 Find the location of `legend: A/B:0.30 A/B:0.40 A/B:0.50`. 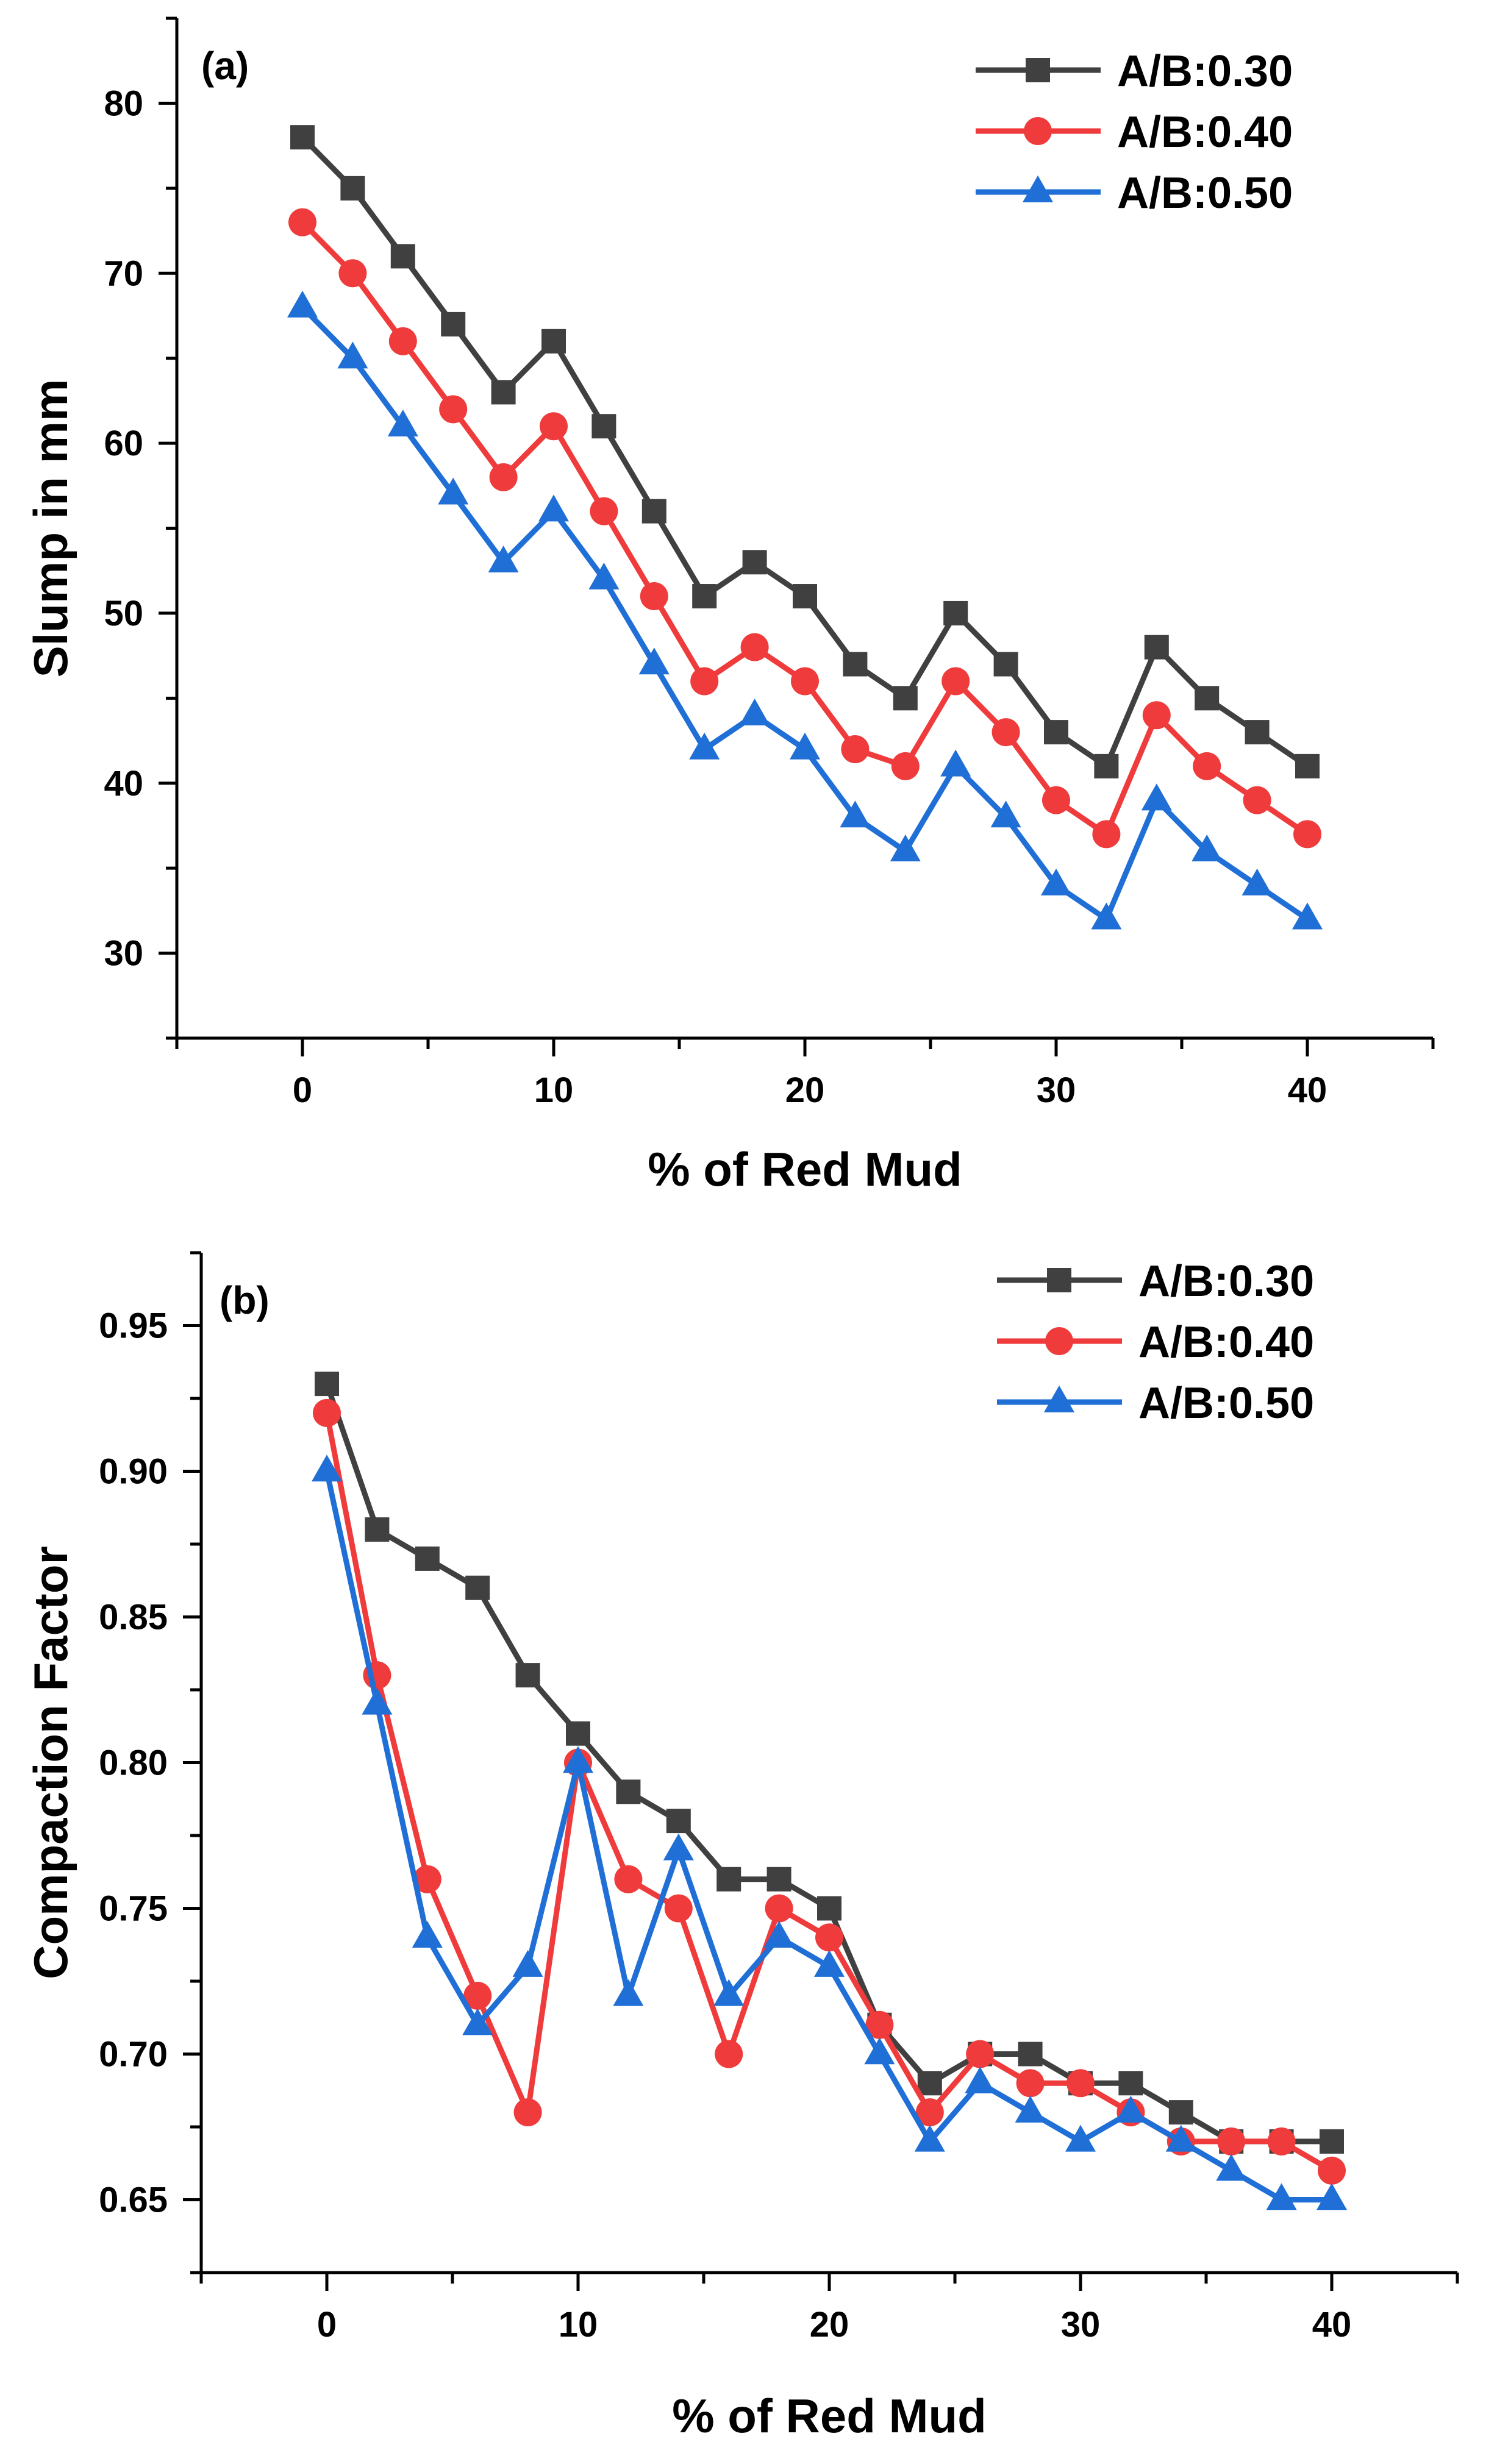

legend: A/B:0.30 A/B:0.40 A/B:0.50 is located at coordinates (1134, 132).